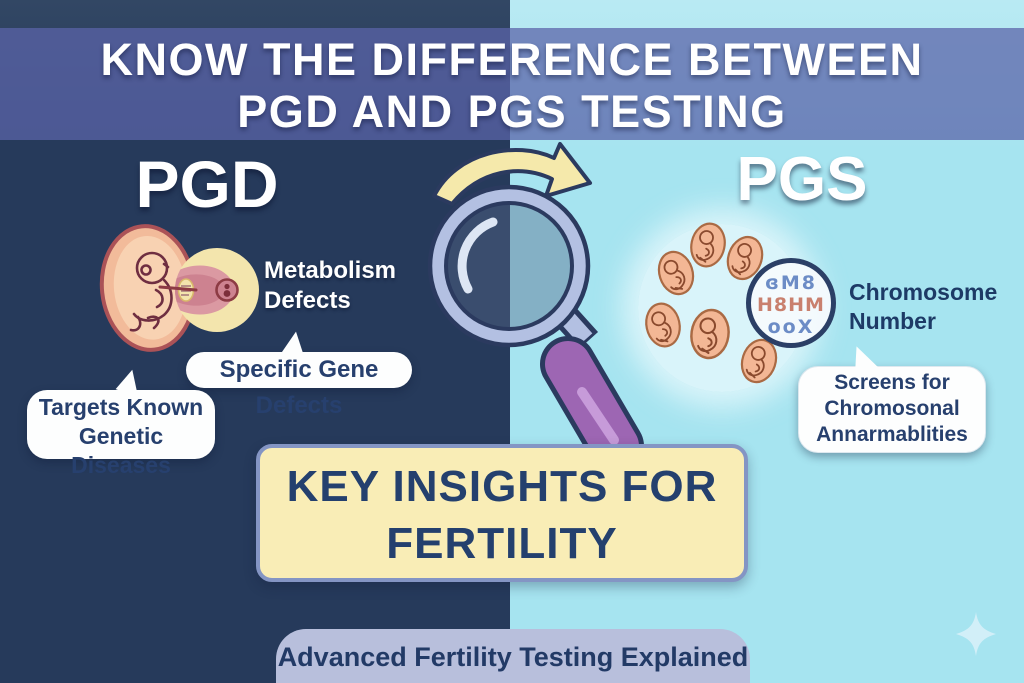 This screenshot has height=683, width=1024. Describe the element at coordinates (330, 286) in the screenshot. I see `metabolism-defects-label: Metabolism Defects` at that location.